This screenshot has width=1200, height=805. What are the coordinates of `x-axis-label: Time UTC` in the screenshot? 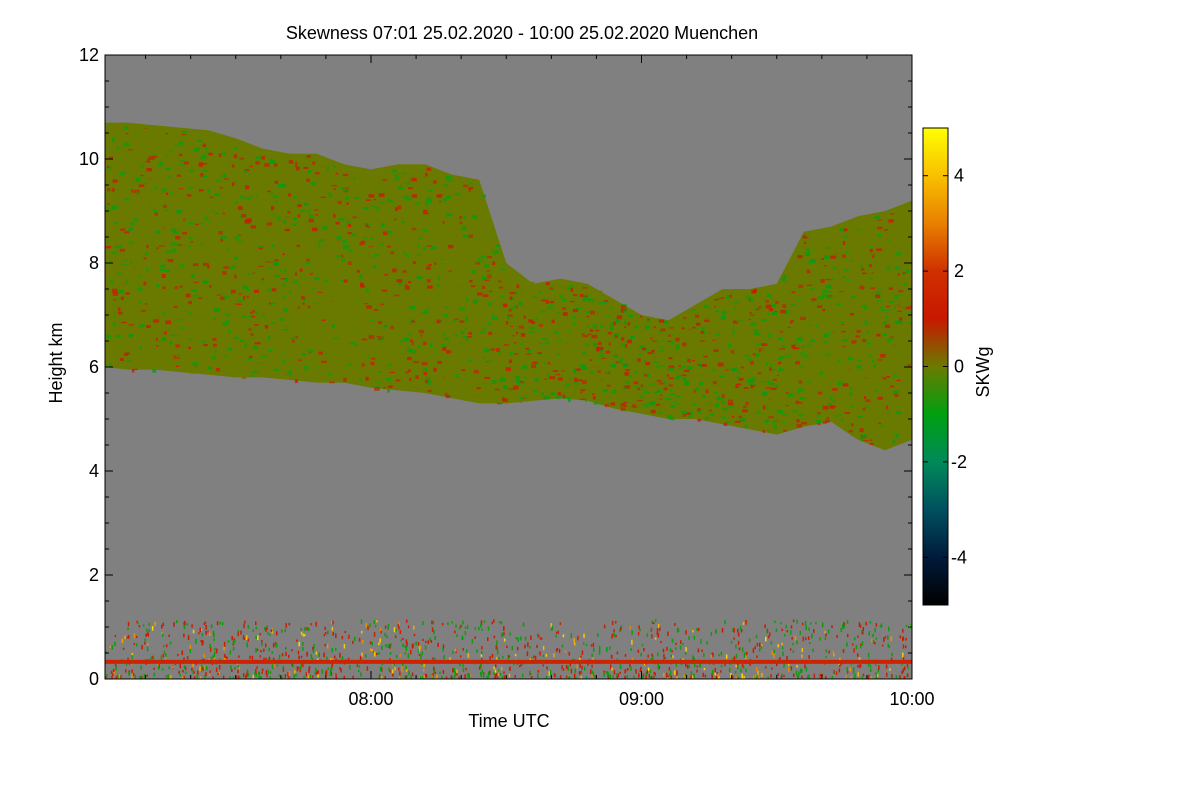 It's located at (508, 721).